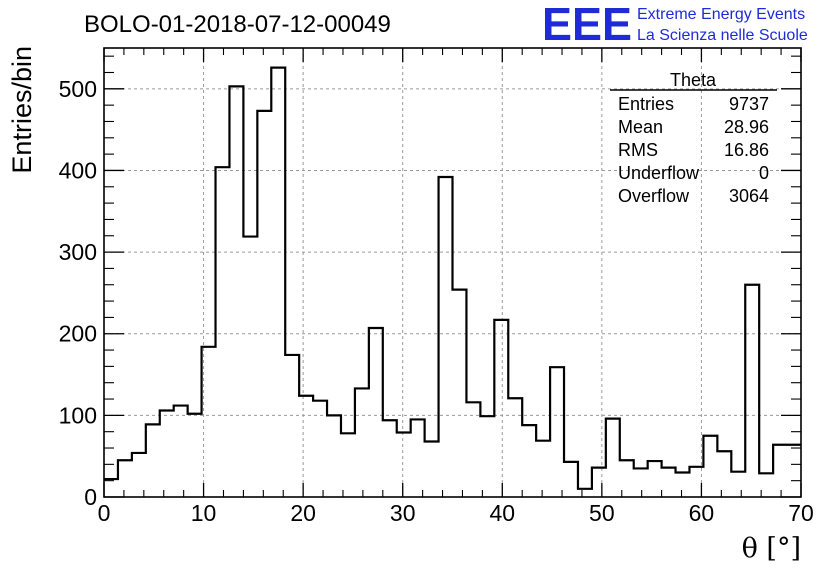 The image size is (836, 572). I want to click on logo-line-2: La Scienza nelle Scuole, so click(722, 35).